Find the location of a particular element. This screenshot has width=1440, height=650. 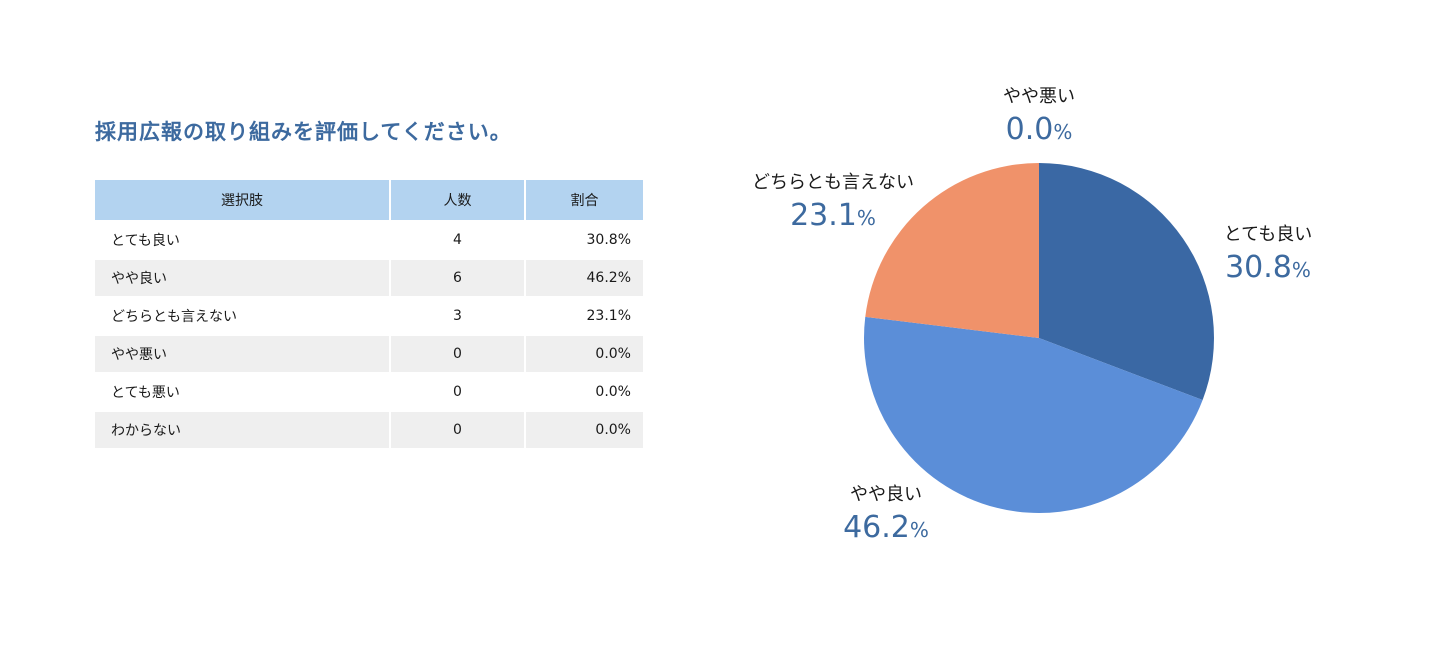

cell-choice: やや良い is located at coordinates (243, 277).